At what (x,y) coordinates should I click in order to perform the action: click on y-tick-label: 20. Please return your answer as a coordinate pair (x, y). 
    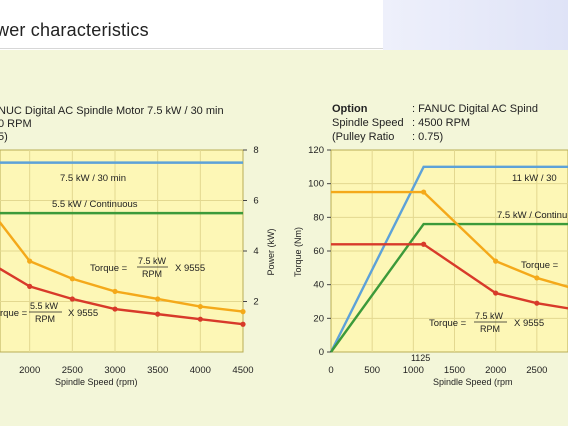
    Looking at the image, I should click on (318, 318).